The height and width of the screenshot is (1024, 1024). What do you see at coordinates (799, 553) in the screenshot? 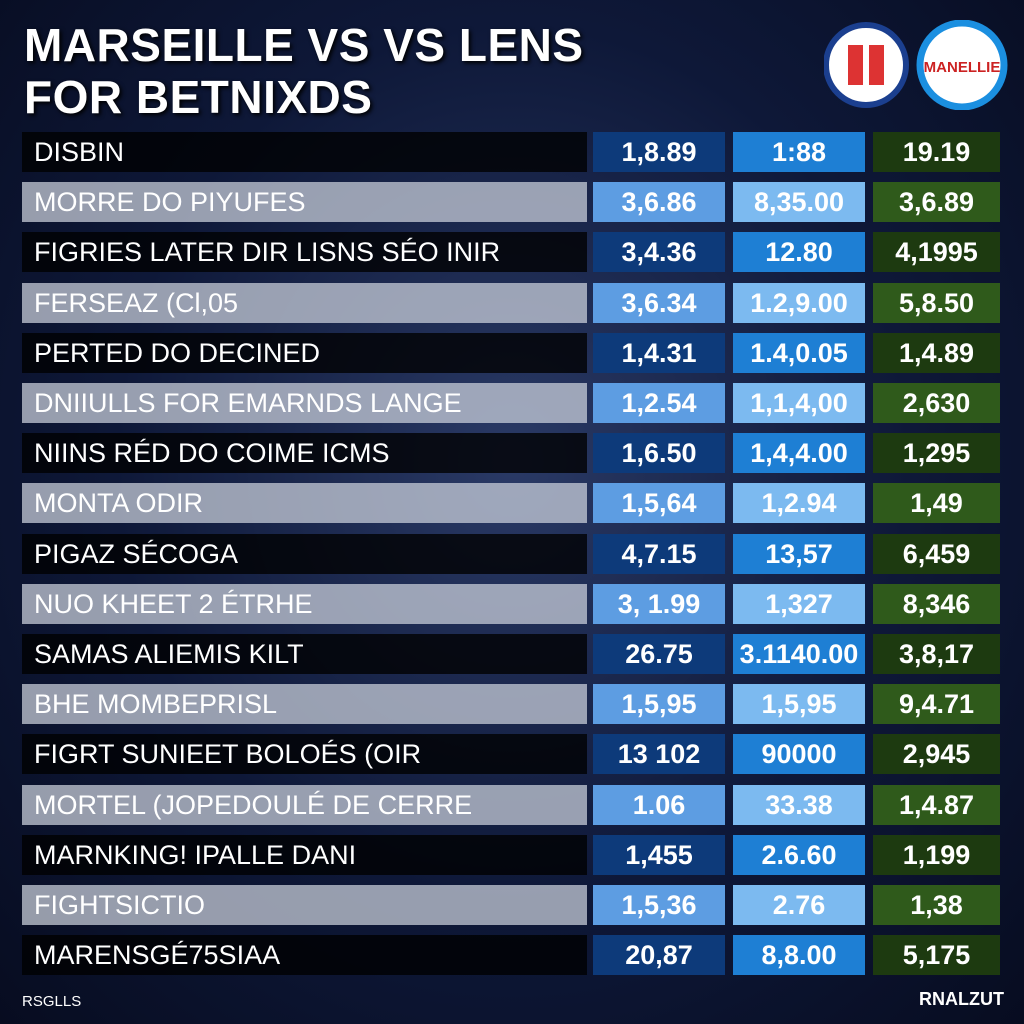
I see `odds-cell: 13,57` at bounding box center [799, 553].